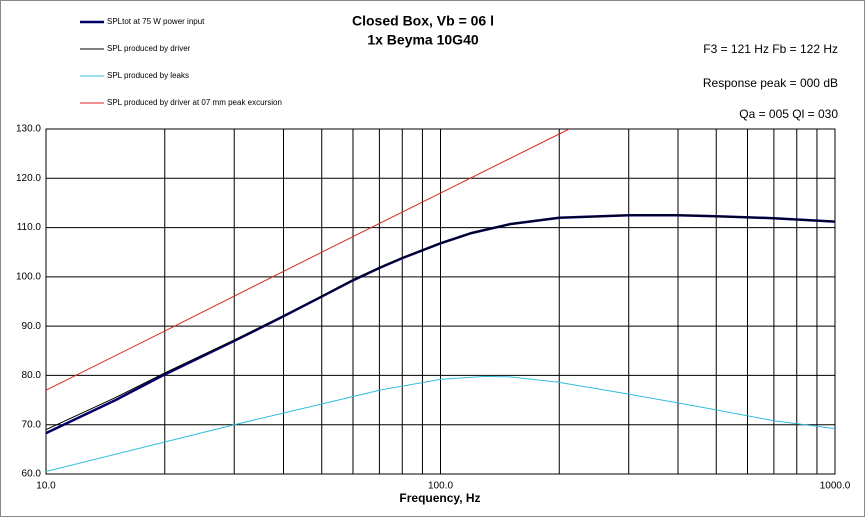 The height and width of the screenshot is (517, 865). What do you see at coordinates (29, 227) in the screenshot?
I see `y-tick-label: 110.0` at bounding box center [29, 227].